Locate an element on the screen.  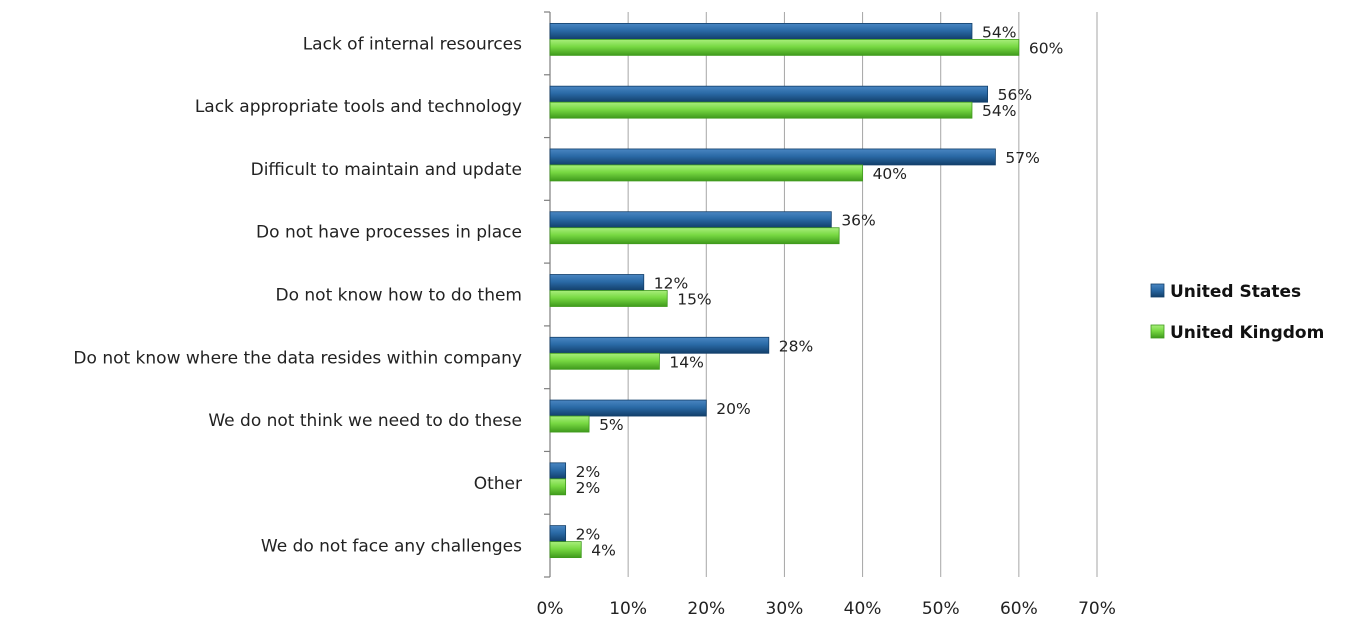
category-label: Do not have processes in place is located at coordinates (389, 233).